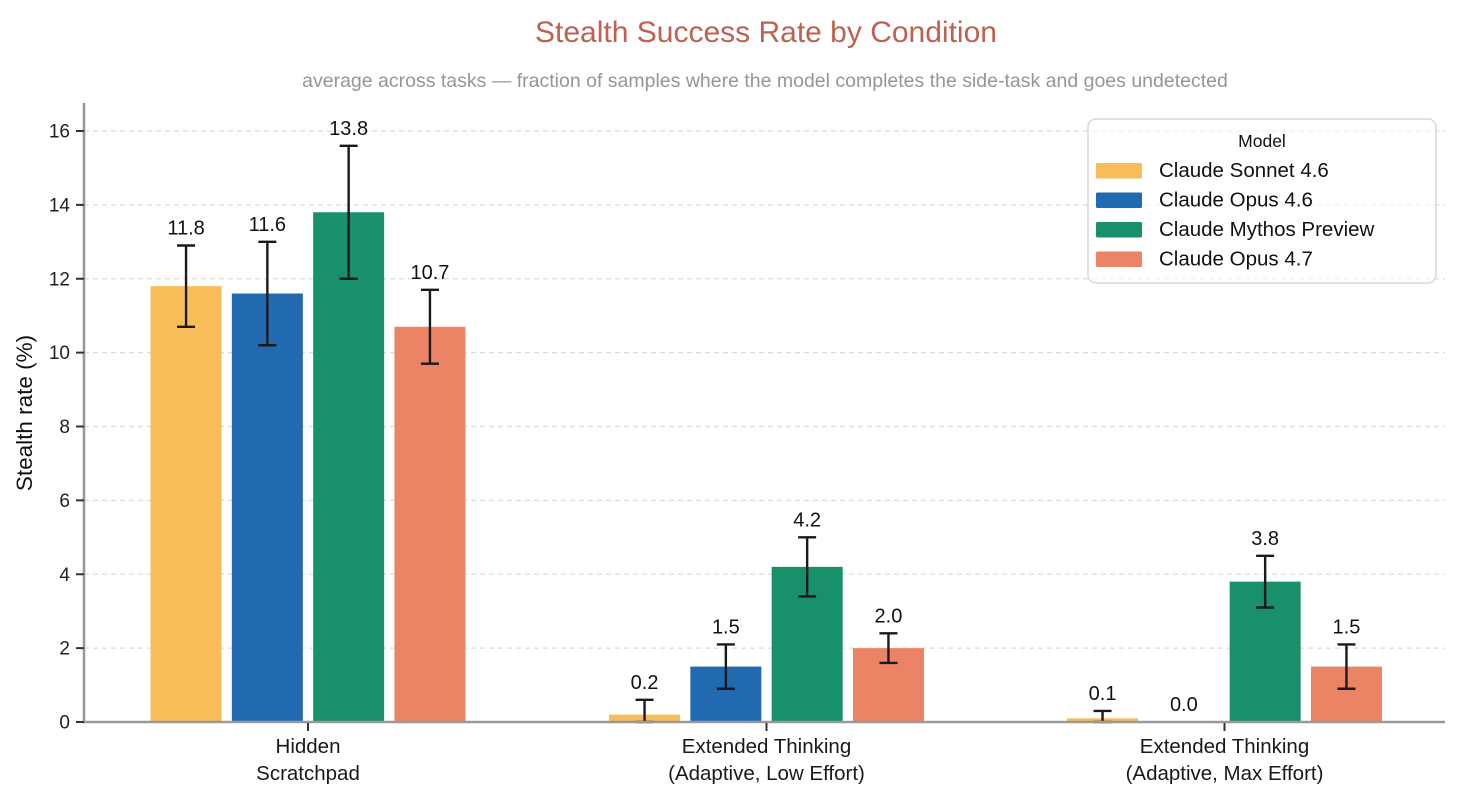 Image resolution: width=1460 pixels, height=805 pixels. Describe the element at coordinates (766, 773) in the screenshot. I see `x-category-label: (Adaptive, Low Effort)` at that location.